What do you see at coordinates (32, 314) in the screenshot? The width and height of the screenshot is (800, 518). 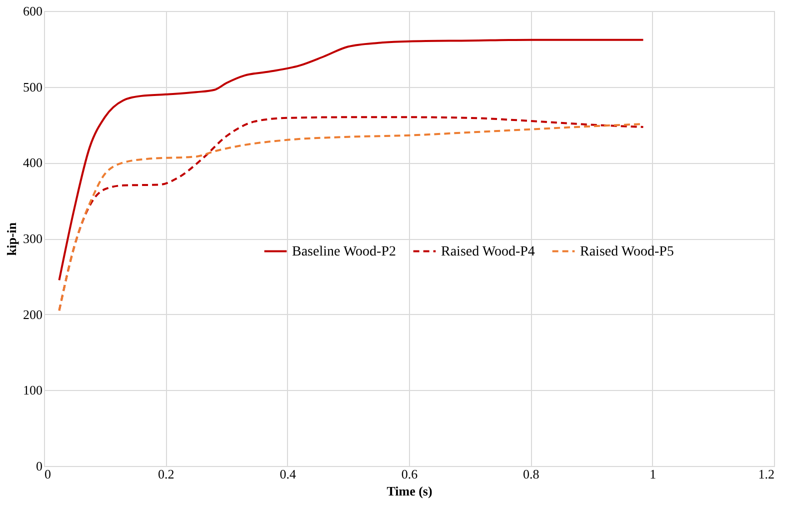 I see `y-tick-label: 200` at bounding box center [32, 314].